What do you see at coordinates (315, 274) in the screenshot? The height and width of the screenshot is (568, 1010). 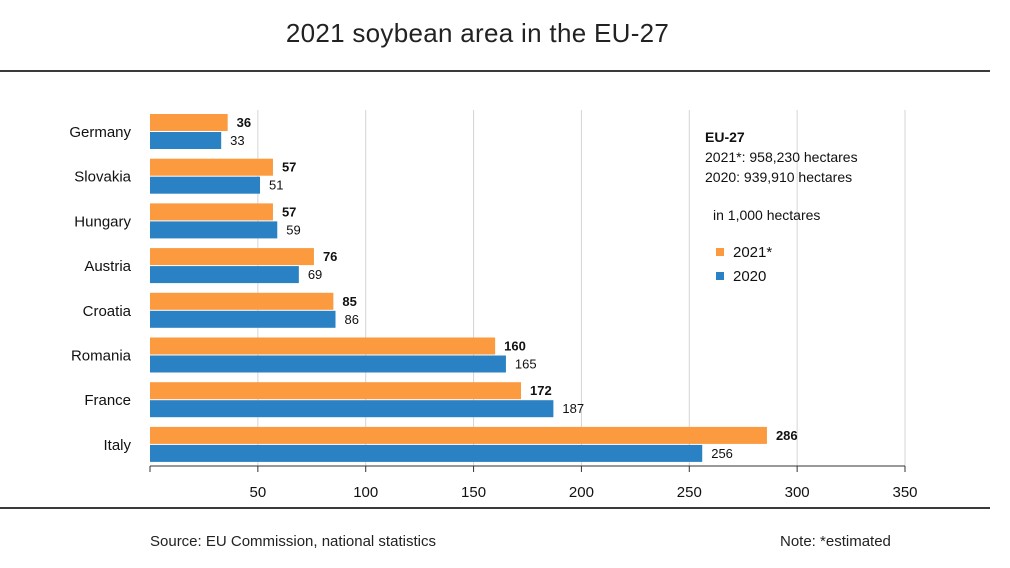 I see `data-label: 69` at bounding box center [315, 274].